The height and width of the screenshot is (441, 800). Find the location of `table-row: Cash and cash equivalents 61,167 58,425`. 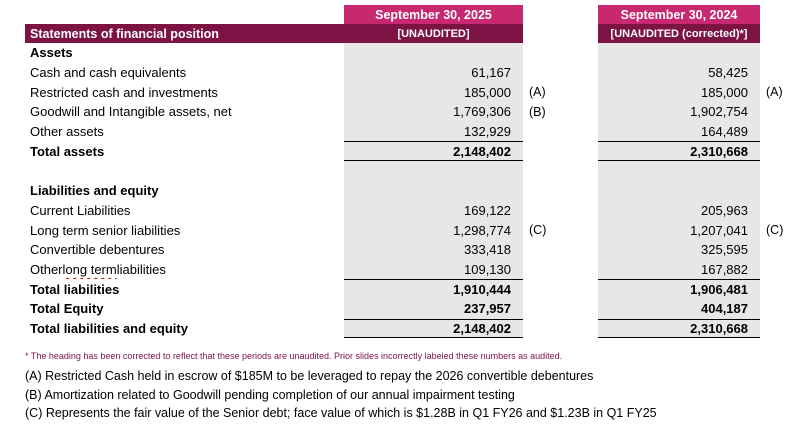

table-row: Cash and cash equivalents 61,167 58,425 is located at coordinates (407, 72).